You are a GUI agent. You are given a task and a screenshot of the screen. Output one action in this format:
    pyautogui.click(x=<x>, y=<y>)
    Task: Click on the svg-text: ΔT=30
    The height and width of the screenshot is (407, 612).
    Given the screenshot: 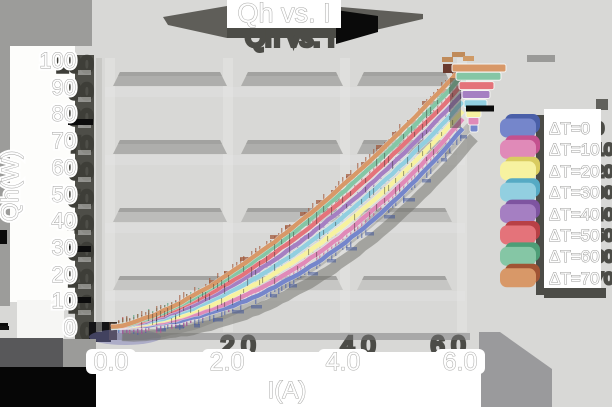 What is the action you would take?
    pyautogui.click(x=574, y=192)
    